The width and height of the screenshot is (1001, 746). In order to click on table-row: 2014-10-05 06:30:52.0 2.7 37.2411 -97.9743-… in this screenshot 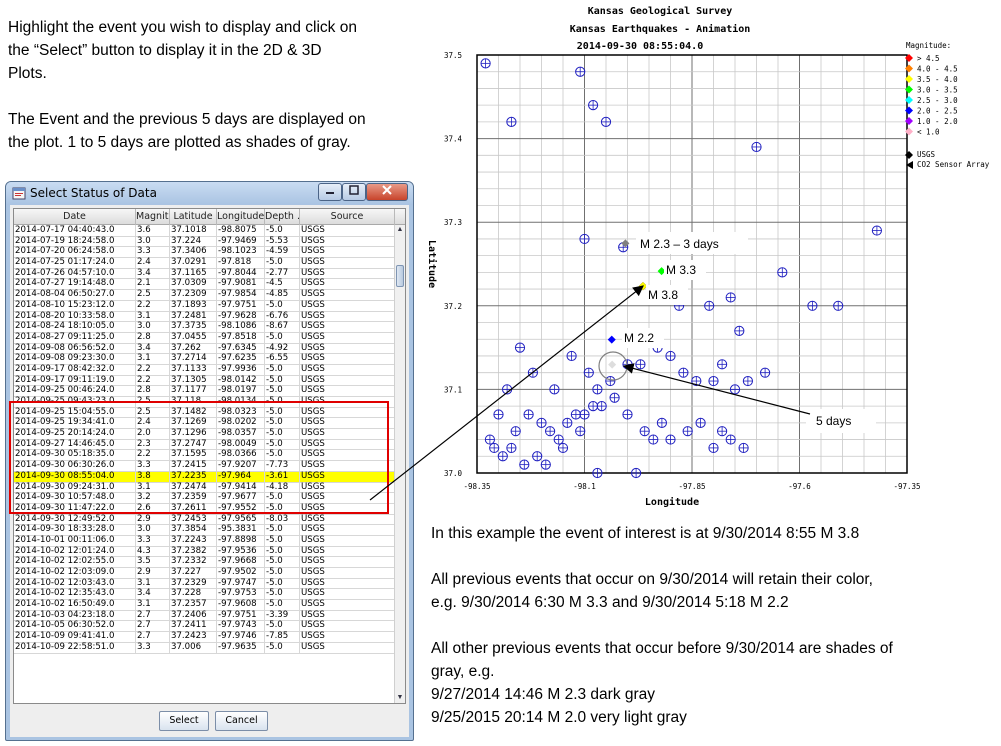, I will do `click(204, 626)`.